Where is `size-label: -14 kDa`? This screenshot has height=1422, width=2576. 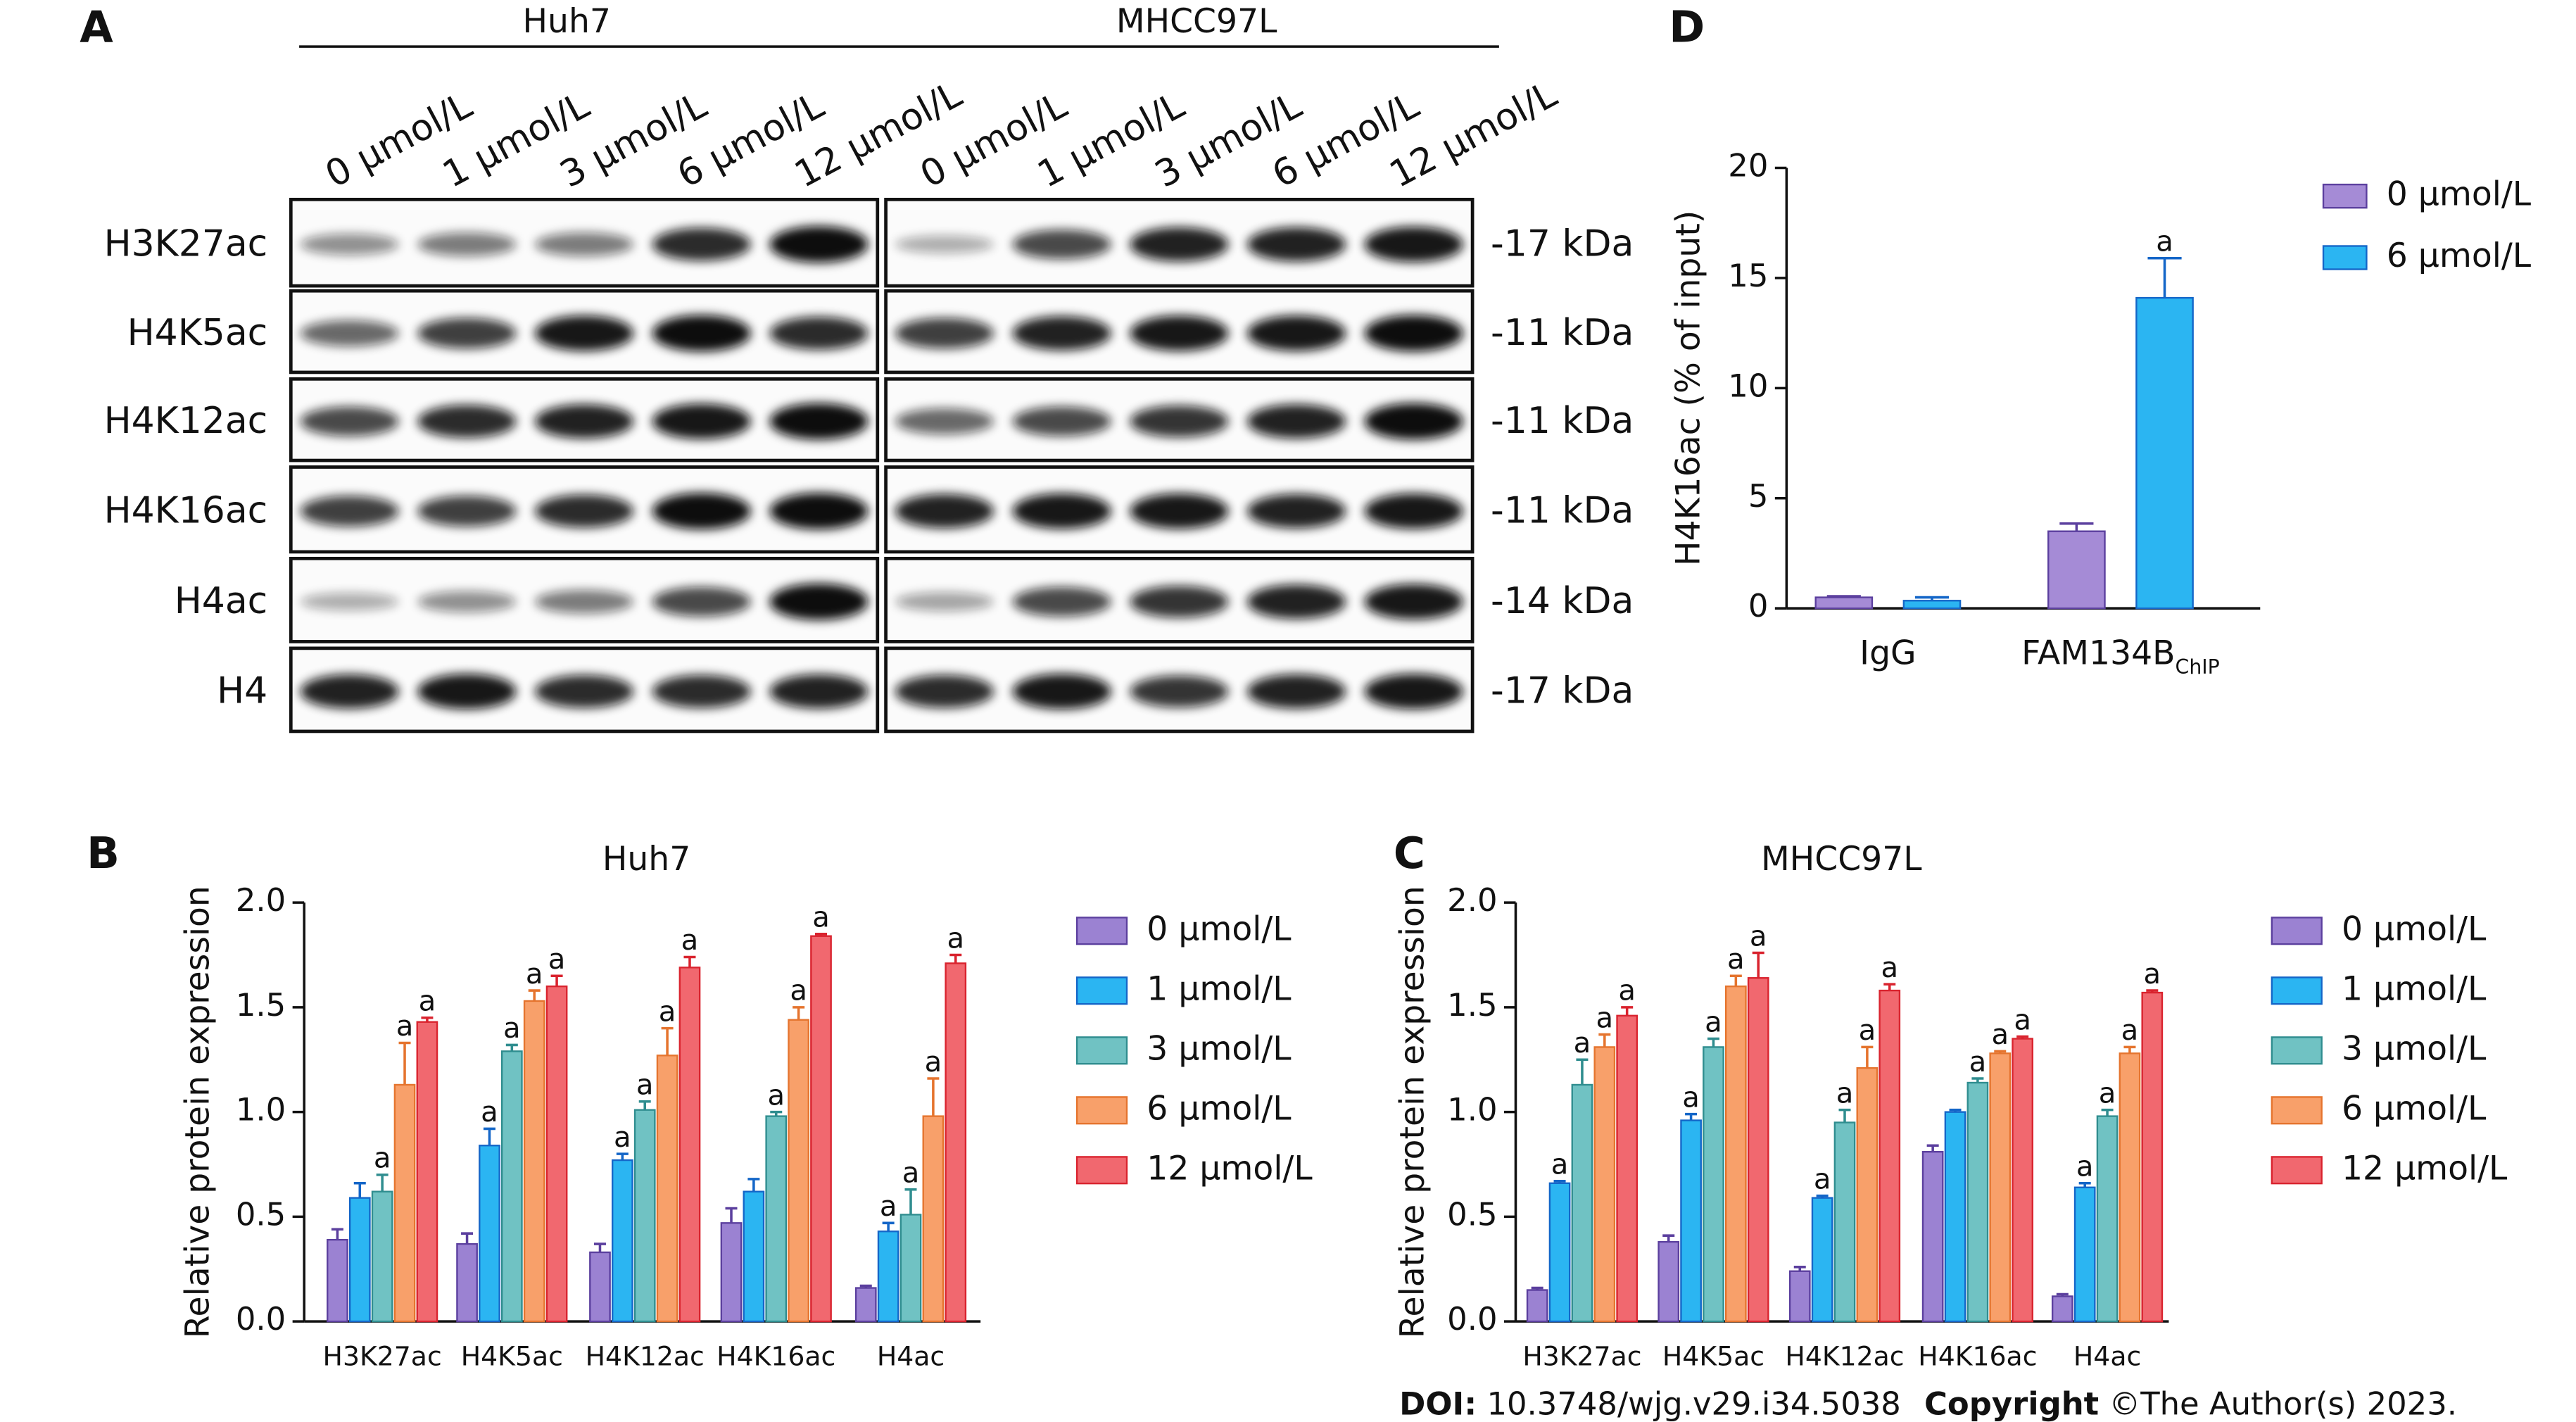
size-label: -14 kDa is located at coordinates (1562, 601).